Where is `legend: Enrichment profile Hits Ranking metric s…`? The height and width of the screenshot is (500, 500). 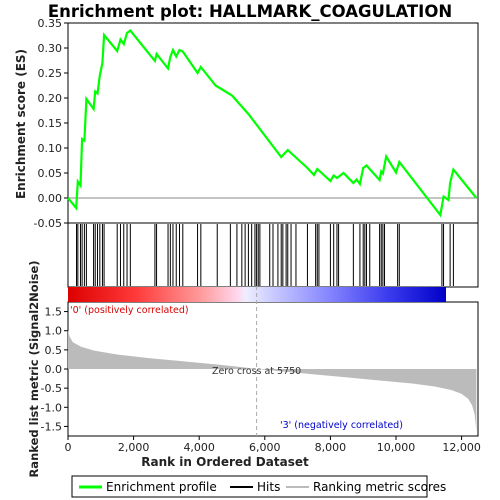 legend: Enrichment profile Hits Ranking metric s… is located at coordinates (258, 486).